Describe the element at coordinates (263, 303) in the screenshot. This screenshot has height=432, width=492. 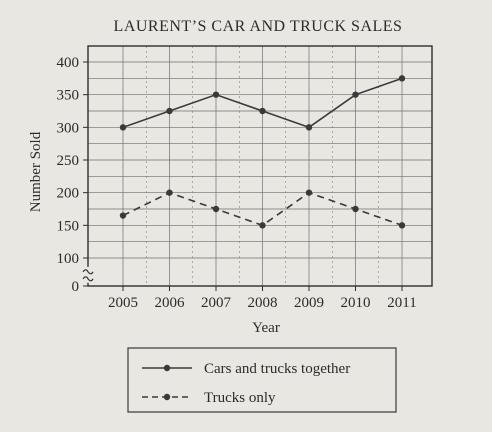
I see `x-tick-label: 2008` at that location.